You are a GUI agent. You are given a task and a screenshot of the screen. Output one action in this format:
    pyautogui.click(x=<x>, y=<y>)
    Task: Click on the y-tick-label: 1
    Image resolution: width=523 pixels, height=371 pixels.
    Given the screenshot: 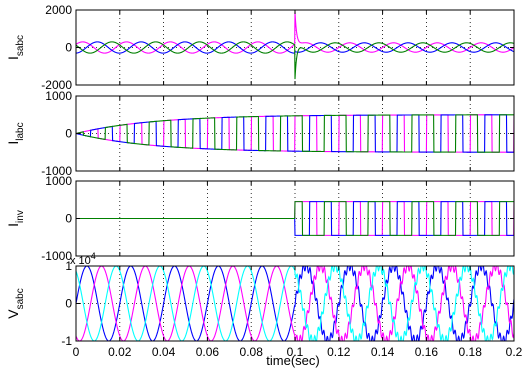 What is the action you would take?
    pyautogui.click(x=68, y=266)
    